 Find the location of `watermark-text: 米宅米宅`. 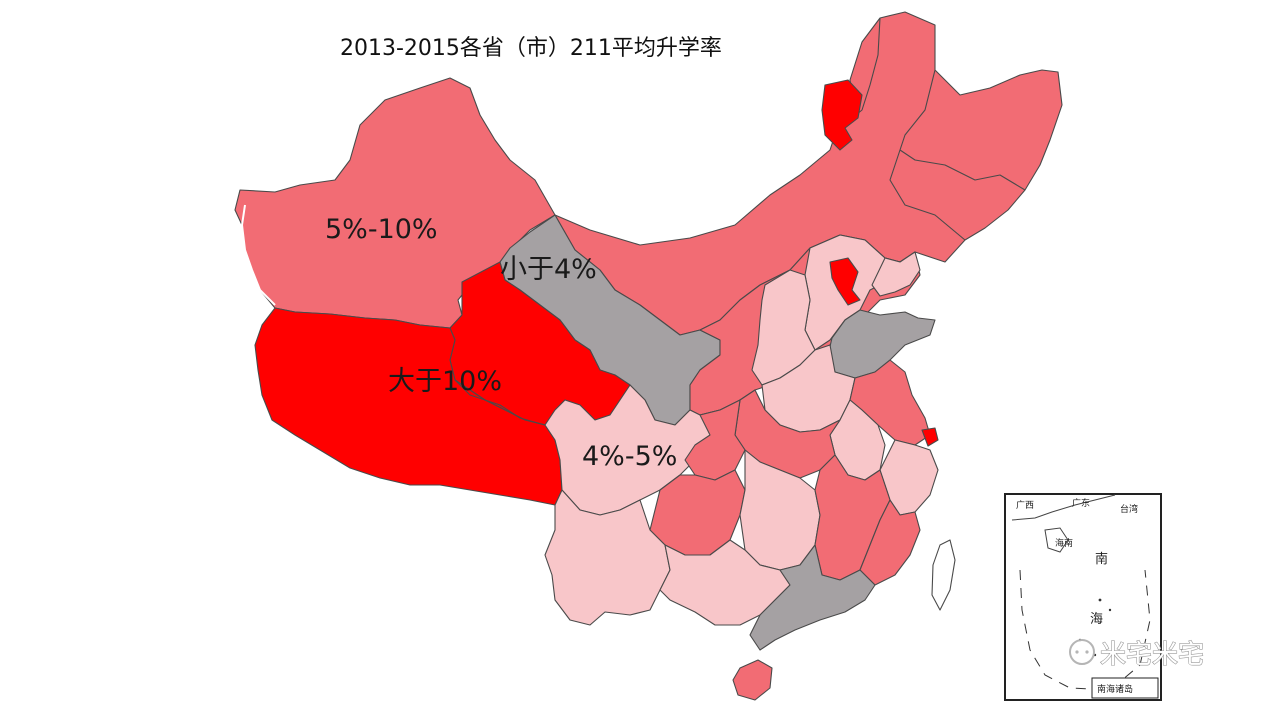

watermark-text: 米宅米宅 is located at coordinates (1152, 655).